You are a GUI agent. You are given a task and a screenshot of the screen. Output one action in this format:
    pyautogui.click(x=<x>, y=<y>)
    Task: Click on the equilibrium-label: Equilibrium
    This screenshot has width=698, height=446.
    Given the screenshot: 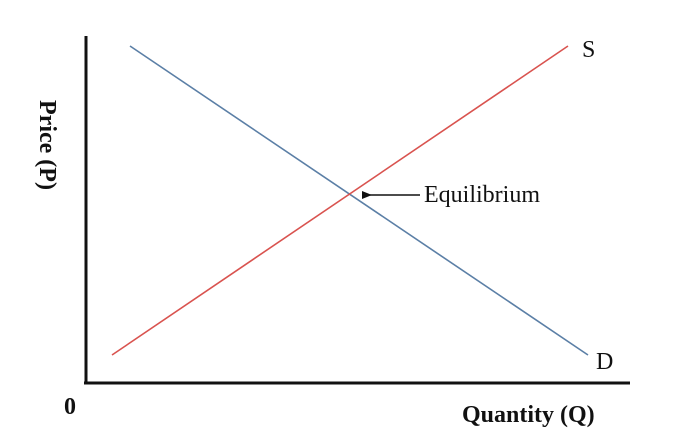 What is the action you would take?
    pyautogui.click(x=482, y=195)
    